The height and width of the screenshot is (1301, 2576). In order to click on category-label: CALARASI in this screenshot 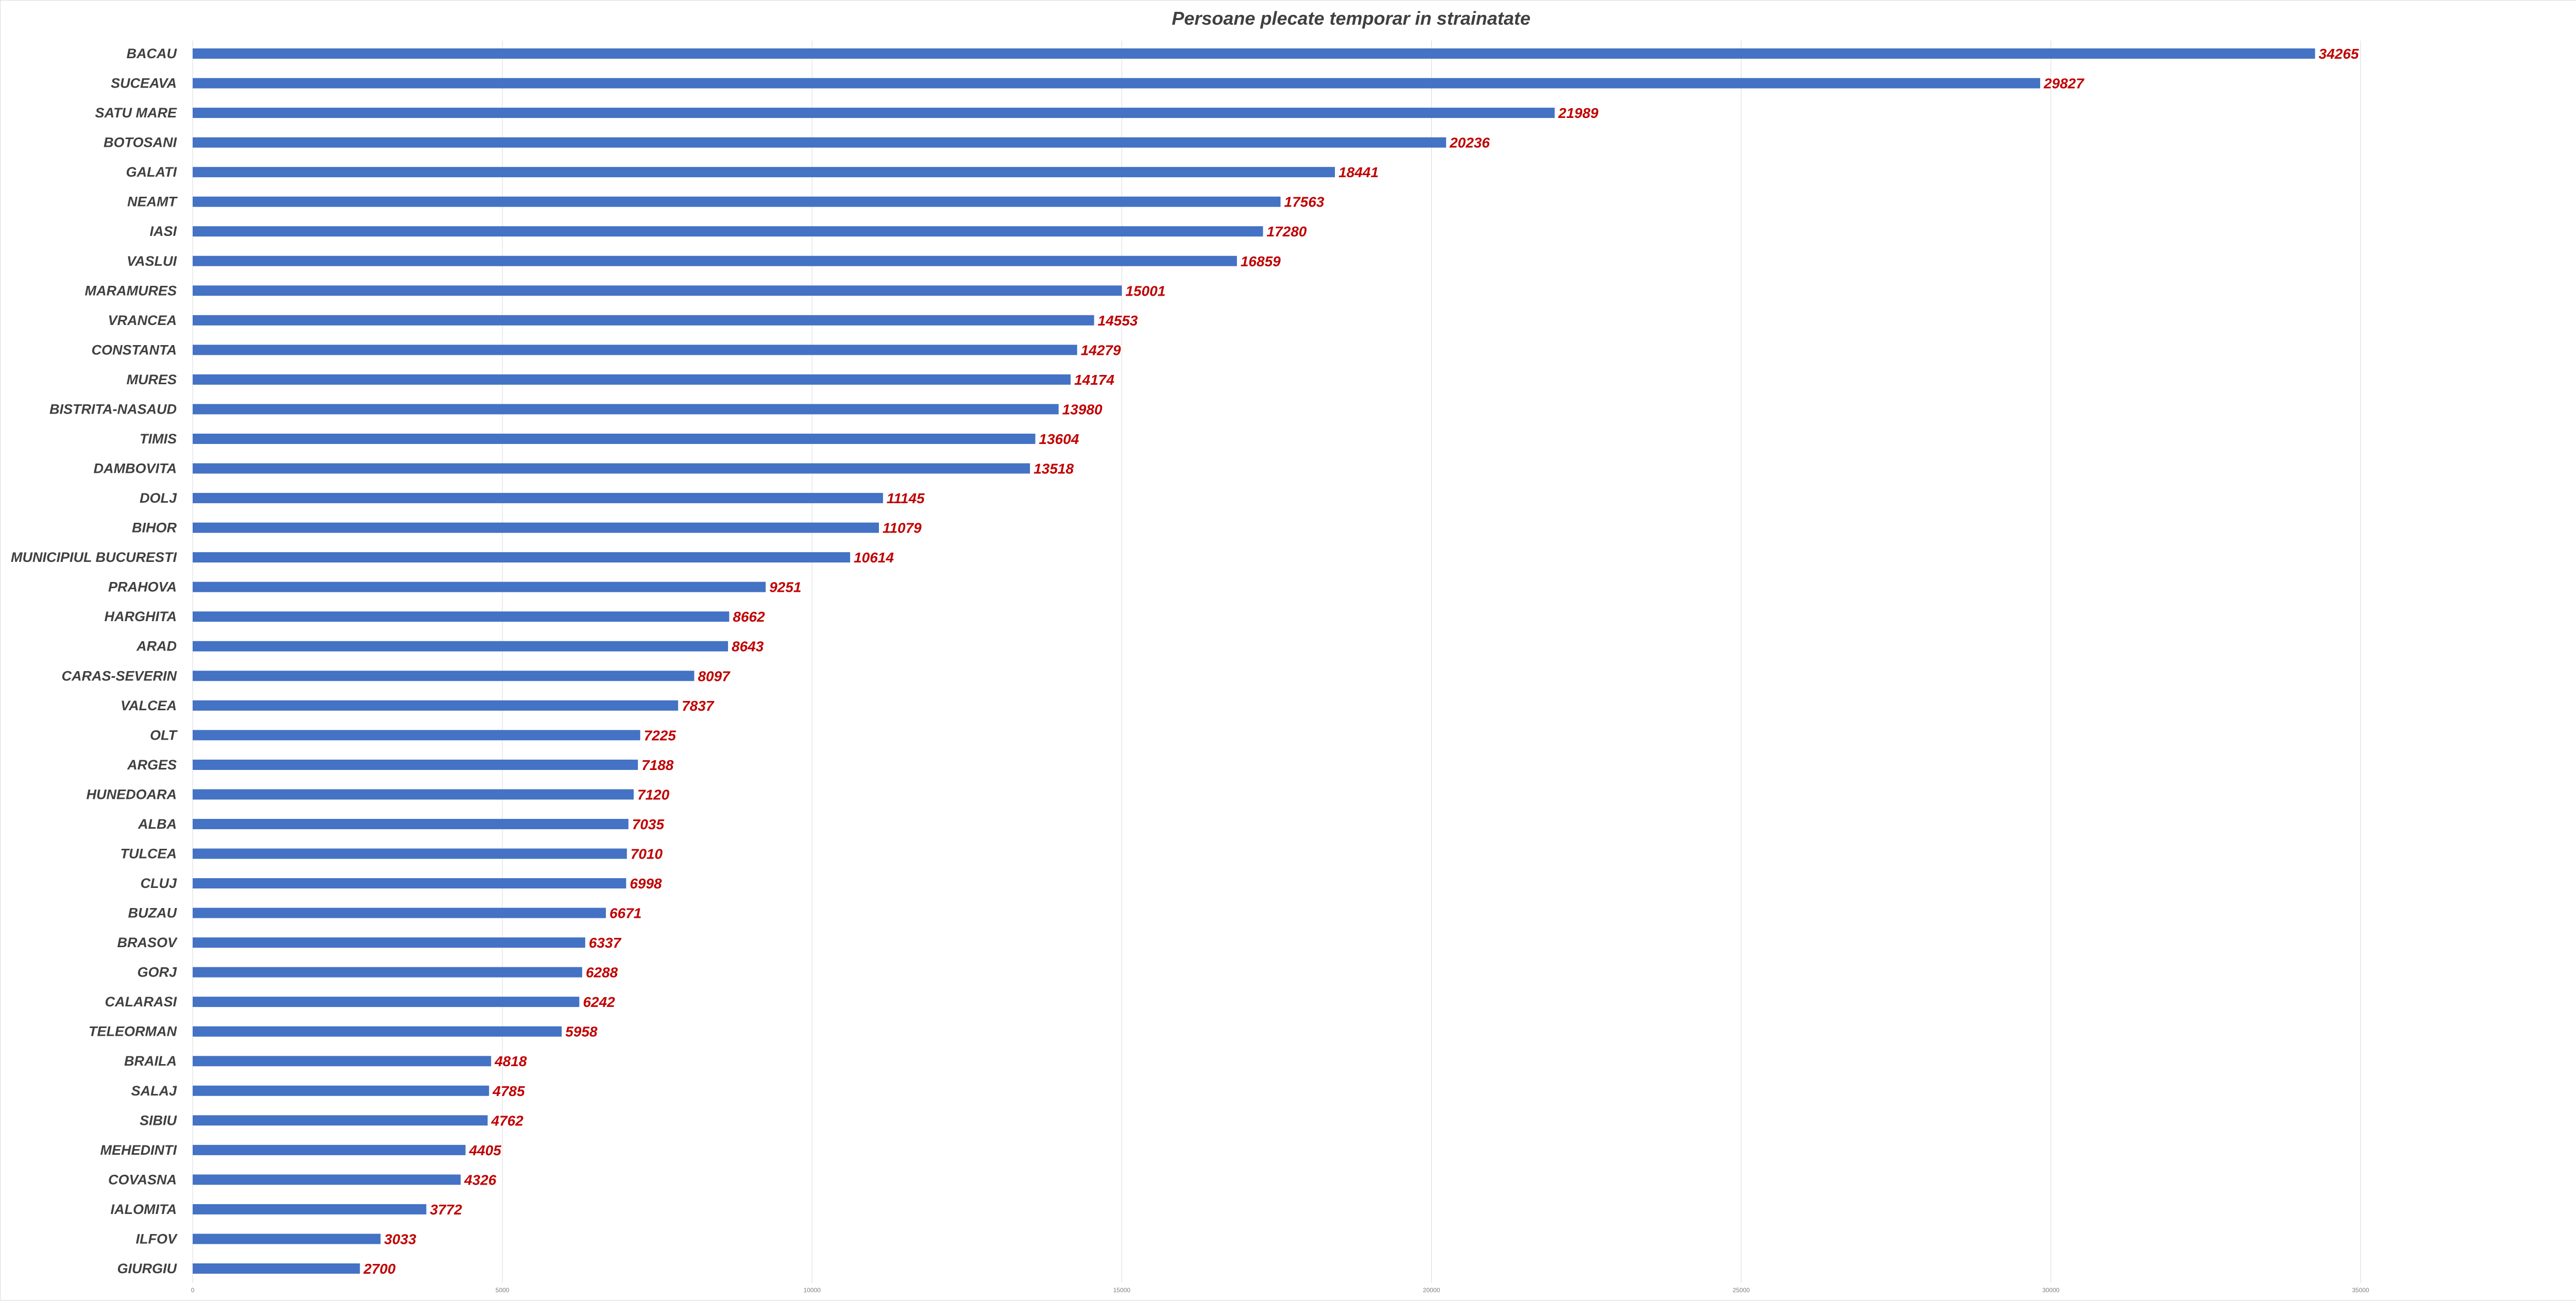, I will do `click(141, 1001)`.